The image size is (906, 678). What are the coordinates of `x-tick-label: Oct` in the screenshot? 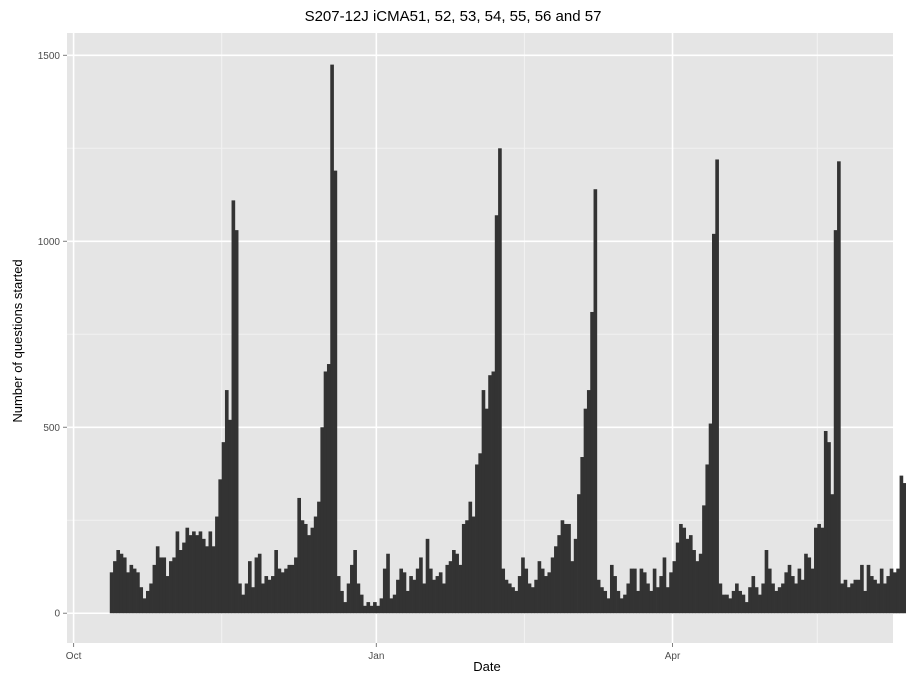 It's located at (74, 656).